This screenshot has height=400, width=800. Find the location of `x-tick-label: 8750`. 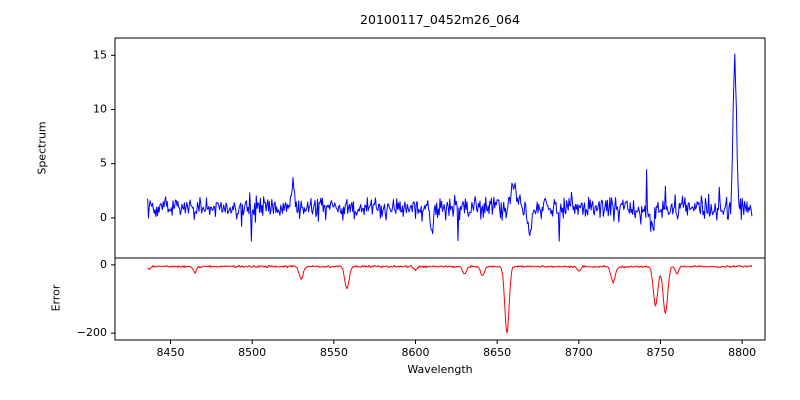

x-tick-label: 8750 is located at coordinates (660, 352).